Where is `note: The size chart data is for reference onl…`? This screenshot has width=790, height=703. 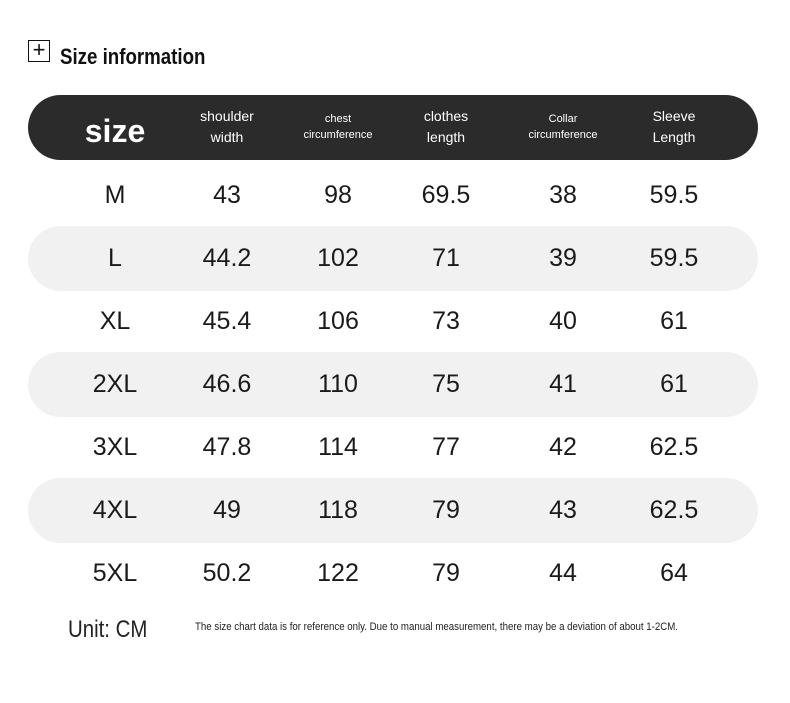 note: The size chart data is for reference onl… is located at coordinates (436, 627).